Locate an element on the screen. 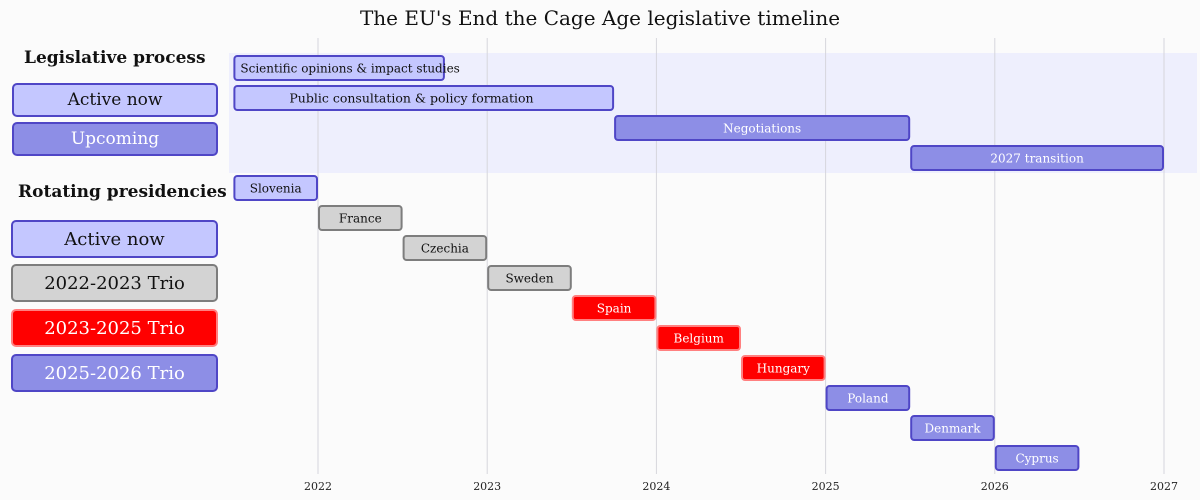 This screenshot has width=1200, height=500. task-scientific-opinions-impact-studies-label: Scientific opinions & impact studies is located at coordinates (349, 68).